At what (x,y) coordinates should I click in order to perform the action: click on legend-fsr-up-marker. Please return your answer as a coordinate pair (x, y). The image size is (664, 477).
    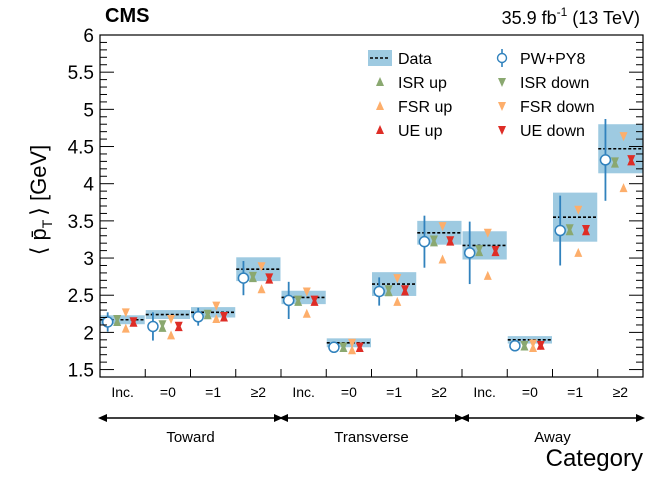
    Looking at the image, I should click on (380, 105).